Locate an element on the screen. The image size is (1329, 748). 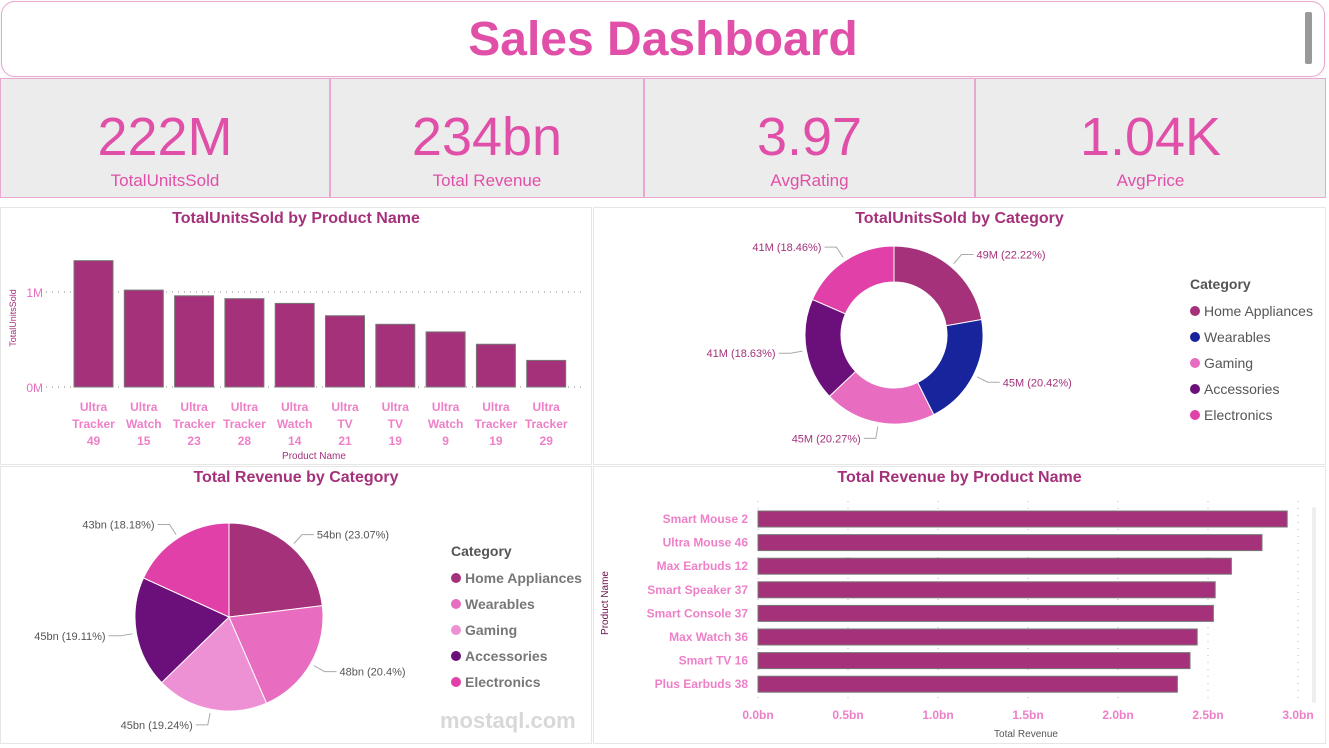
x-tick-label: 15 is located at coordinates (144, 441).